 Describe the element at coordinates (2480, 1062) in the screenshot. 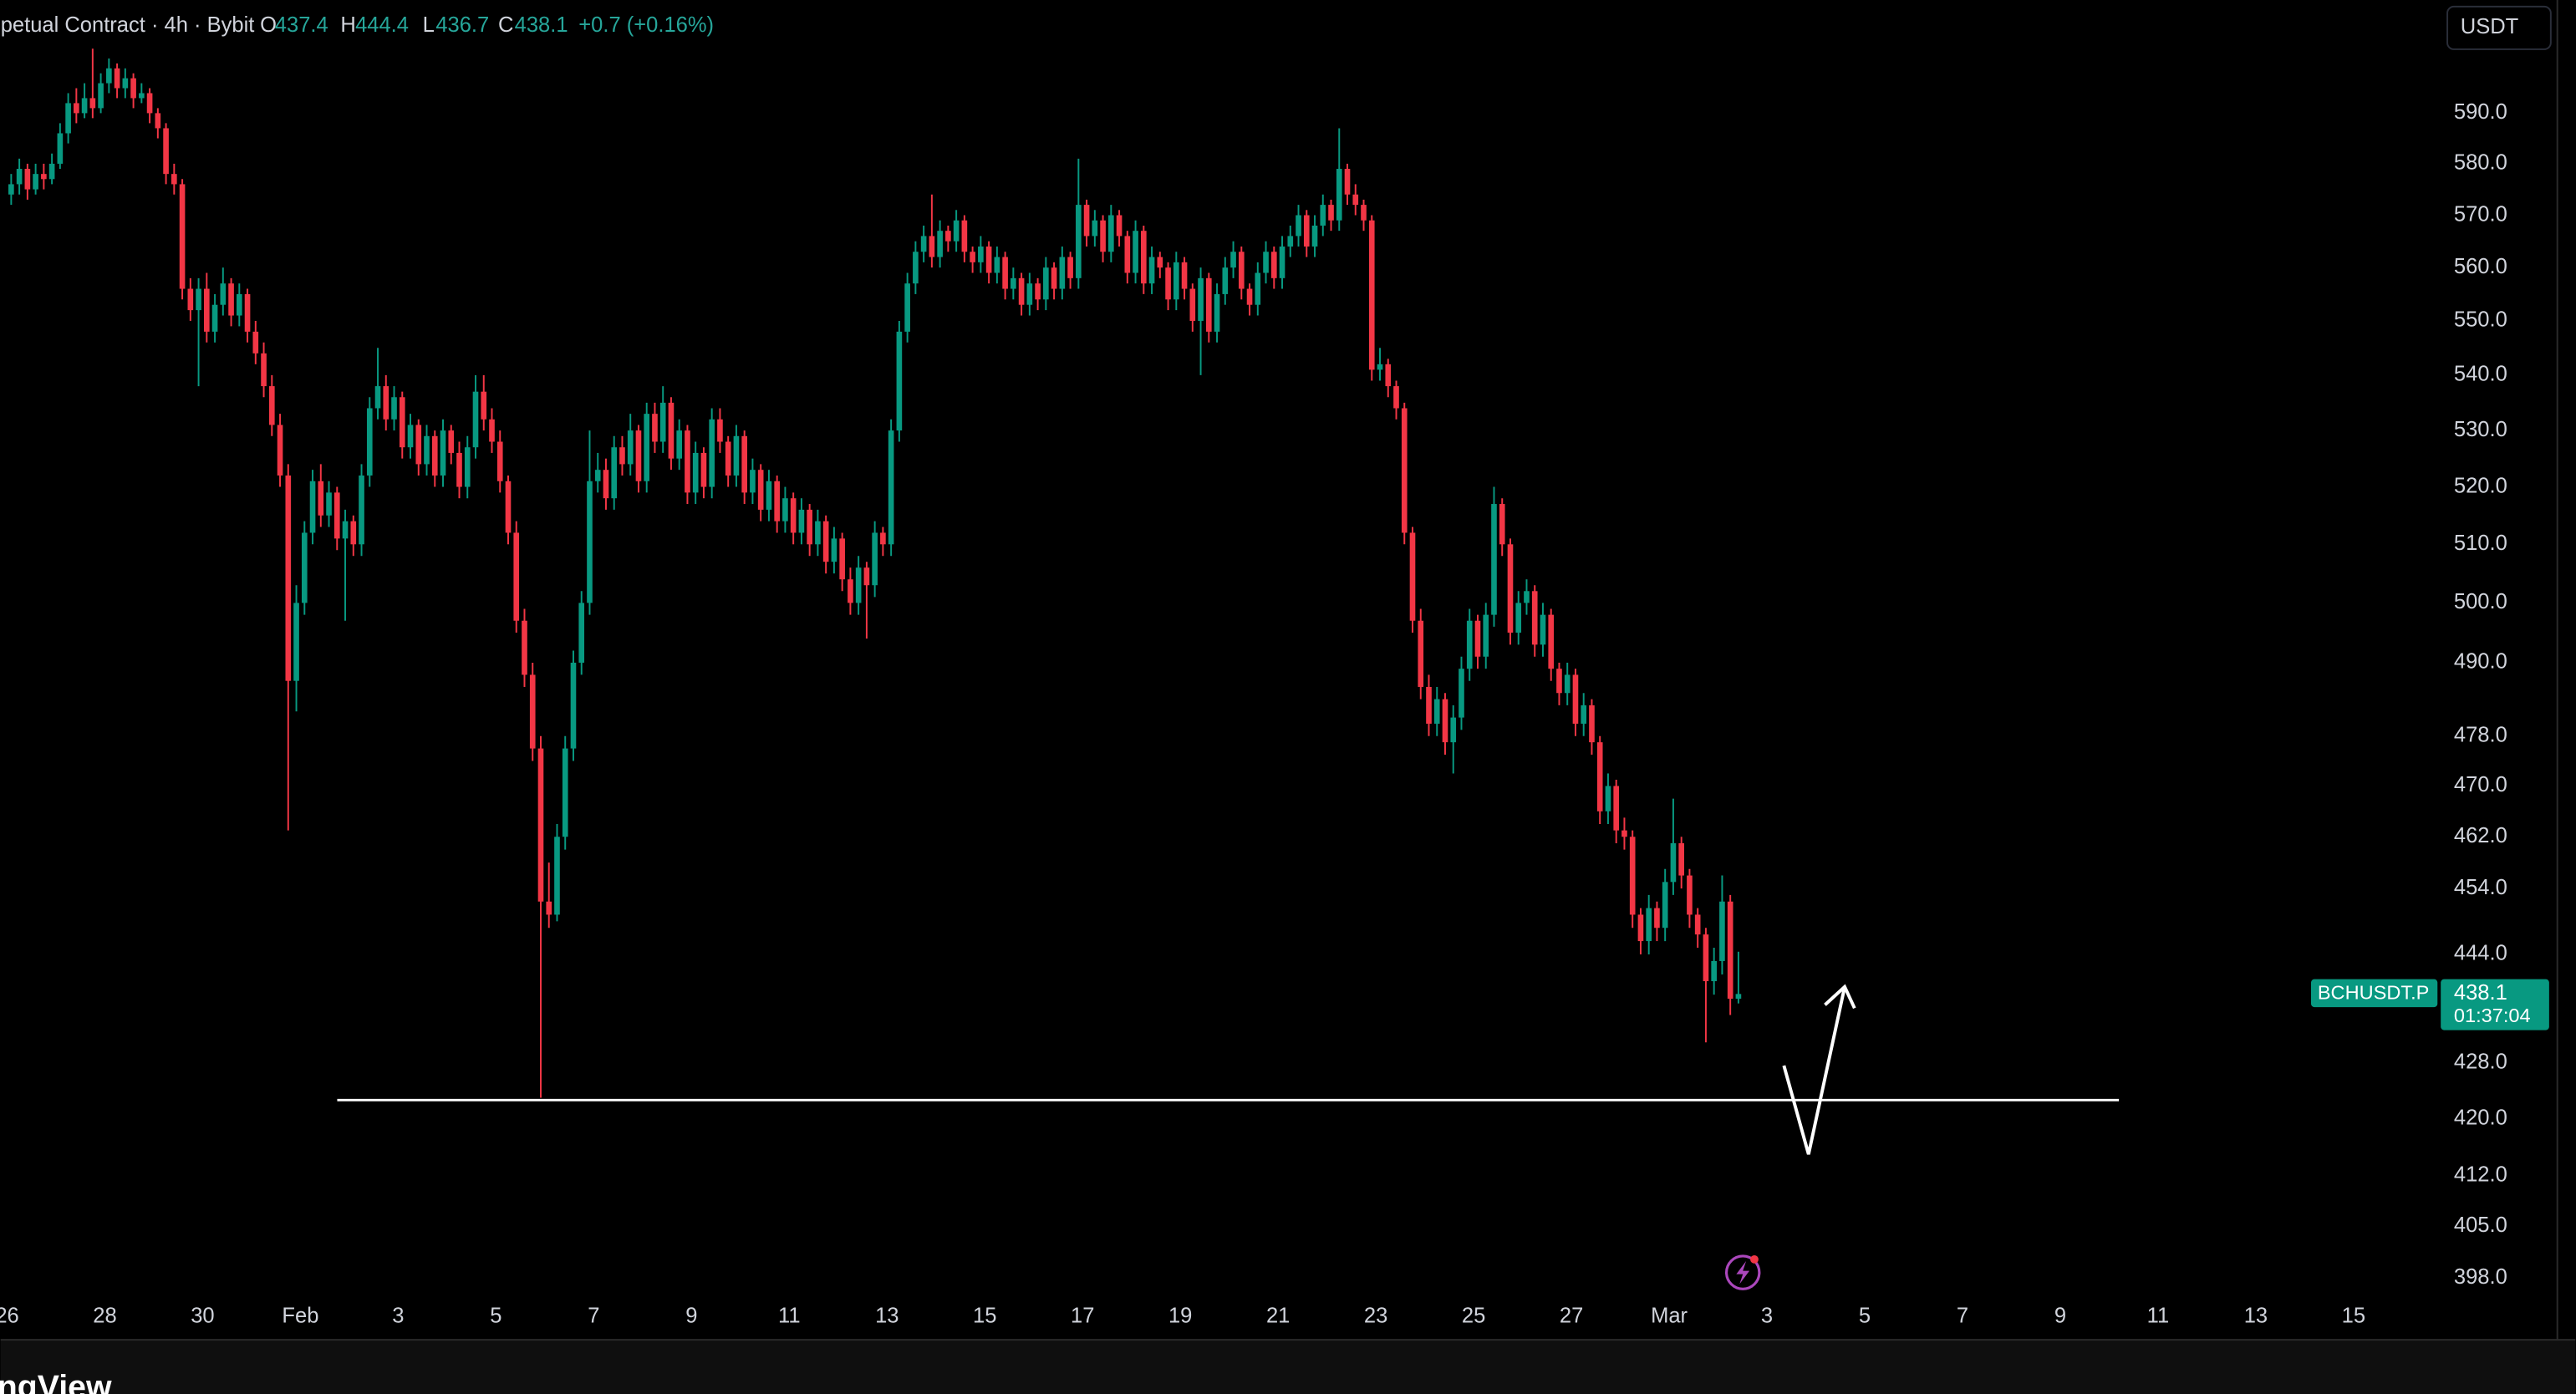

I see `y-tick-label: 428.0` at that location.